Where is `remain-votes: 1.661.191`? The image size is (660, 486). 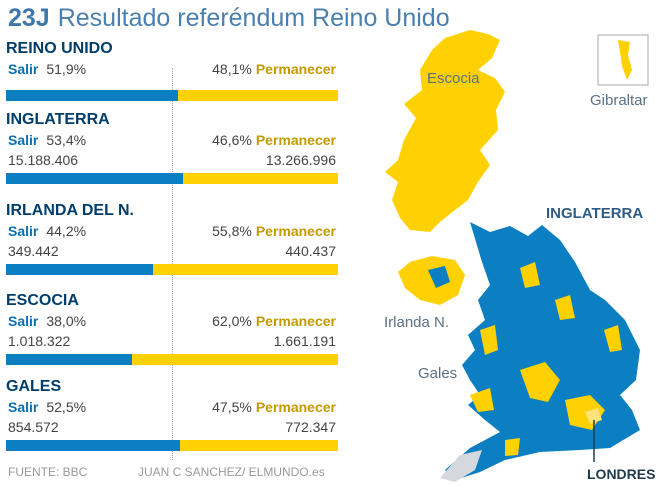 remain-votes: 1.661.191 is located at coordinates (304, 341).